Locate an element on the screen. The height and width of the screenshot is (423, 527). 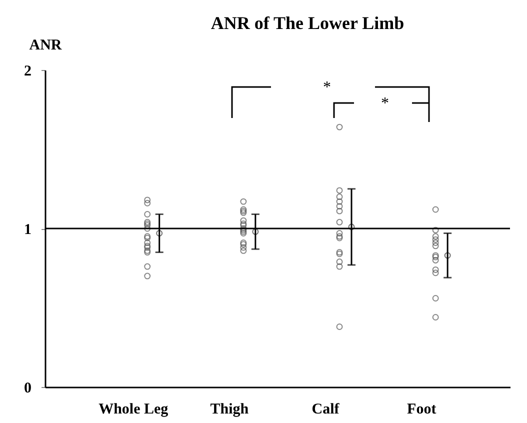
y-tick-label: 1 is located at coordinates (28, 230).